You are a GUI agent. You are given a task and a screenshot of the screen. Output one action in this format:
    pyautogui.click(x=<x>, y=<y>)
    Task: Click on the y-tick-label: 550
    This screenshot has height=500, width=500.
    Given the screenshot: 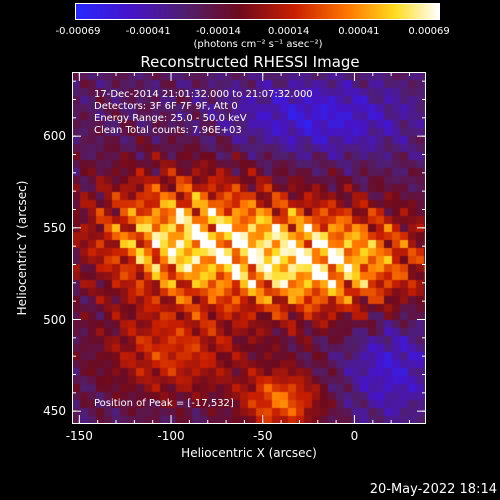 What is the action you would take?
    pyautogui.click(x=54, y=227)
    